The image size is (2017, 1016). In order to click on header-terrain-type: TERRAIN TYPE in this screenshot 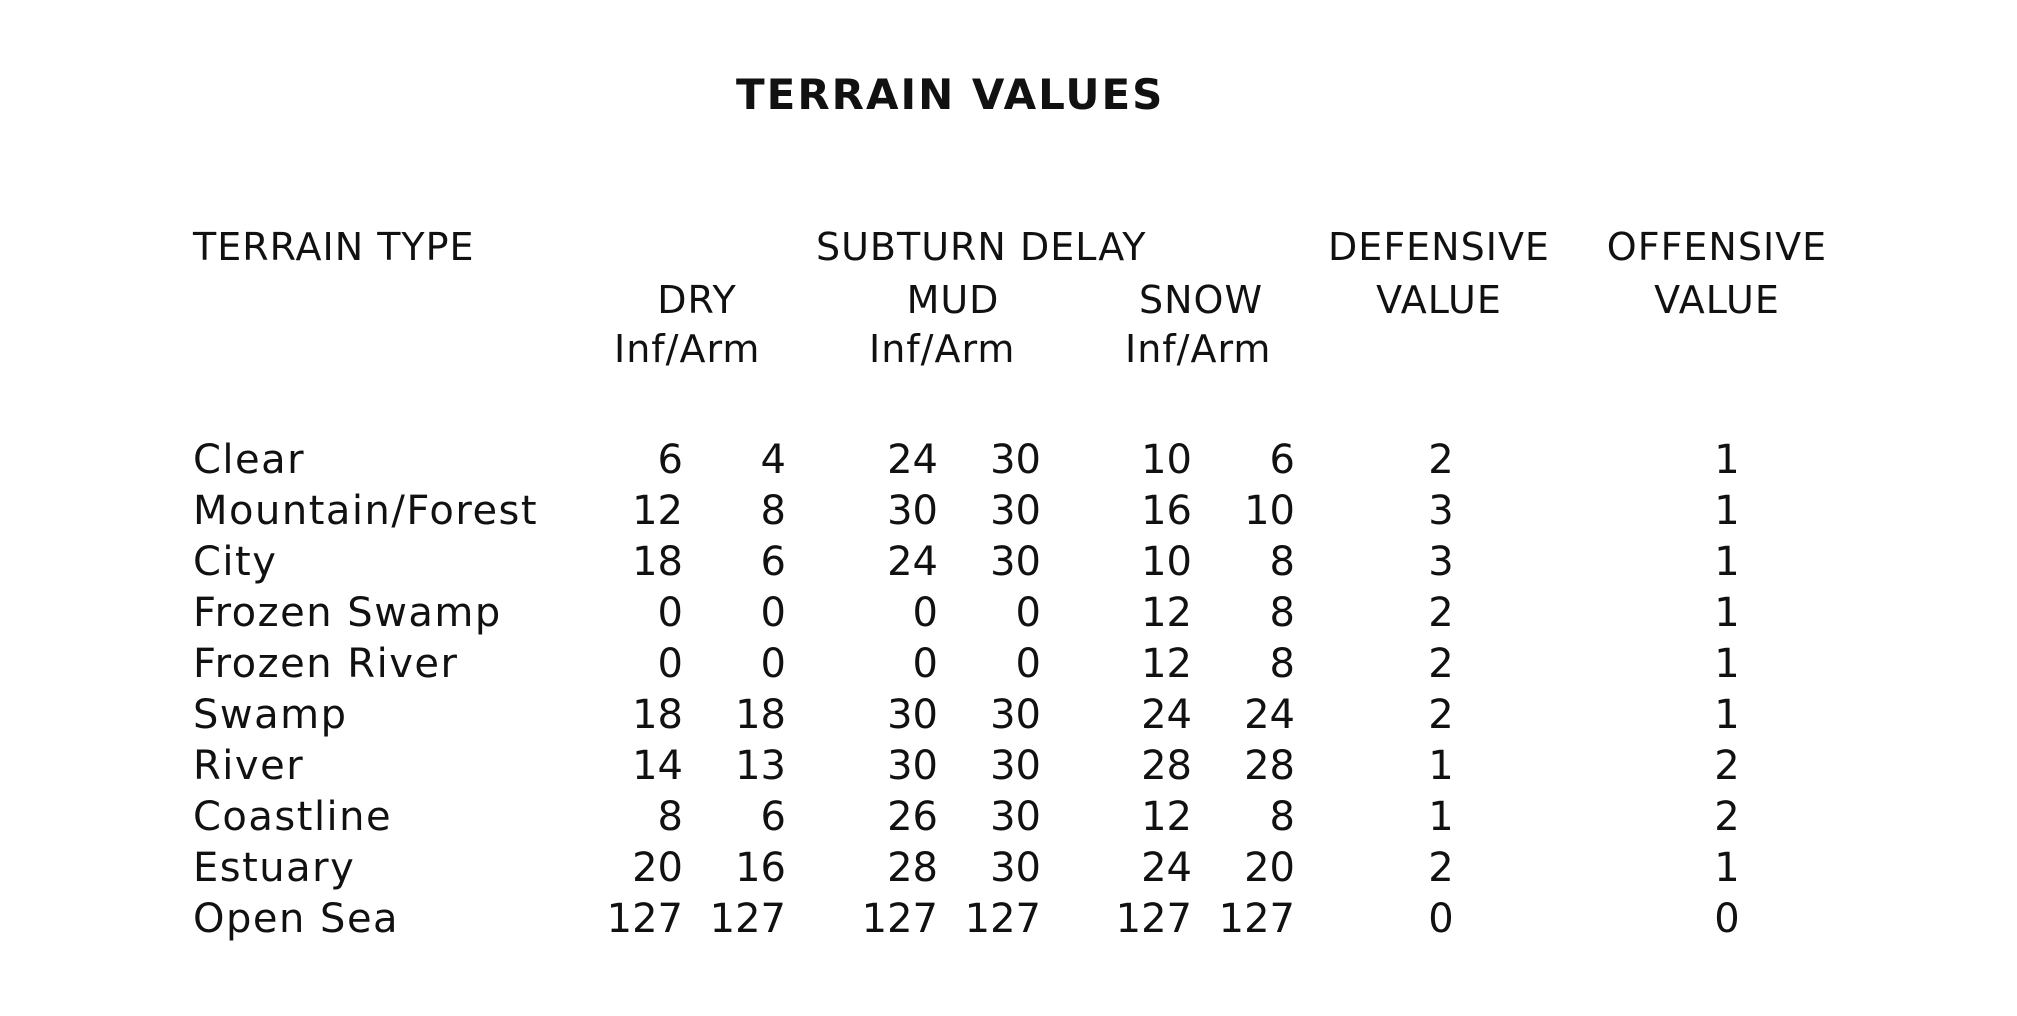, I will do `click(334, 247)`.